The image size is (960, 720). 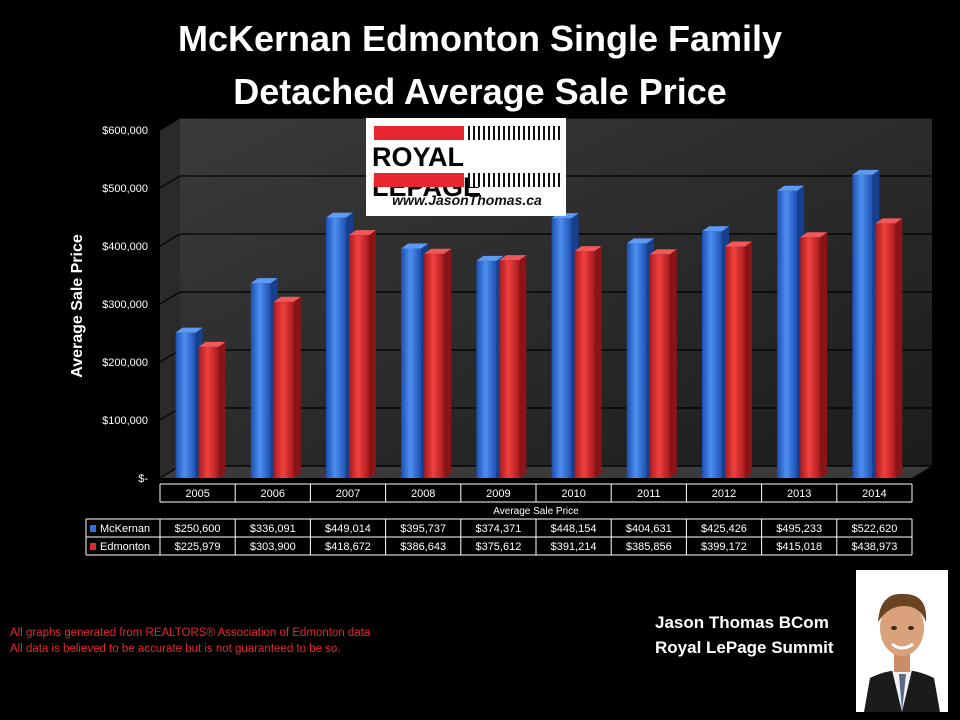 I want to click on legend-label-edmonton: Edmonton, so click(x=125, y=547).